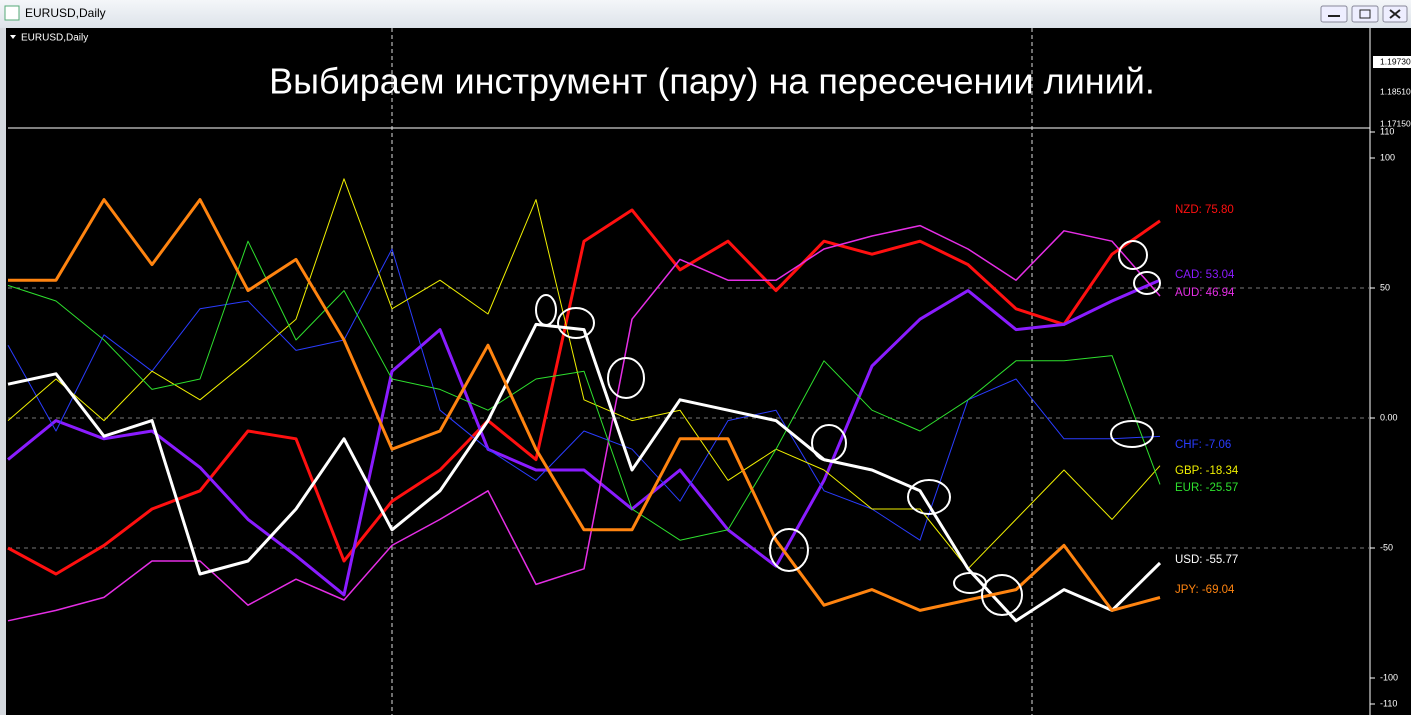 Image resolution: width=1411 pixels, height=715 pixels. What do you see at coordinates (705, 14) in the screenshot?
I see `title-bar` at bounding box center [705, 14].